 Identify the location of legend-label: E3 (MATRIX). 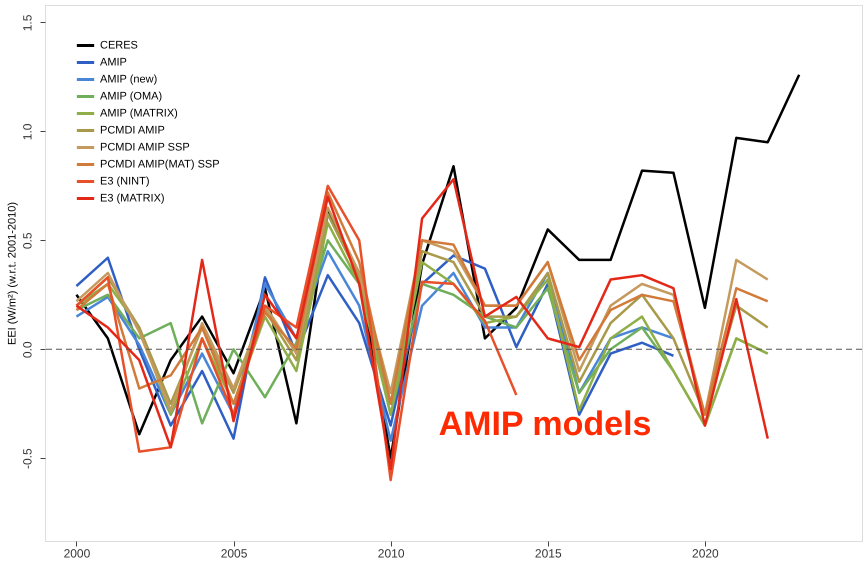
(132, 198).